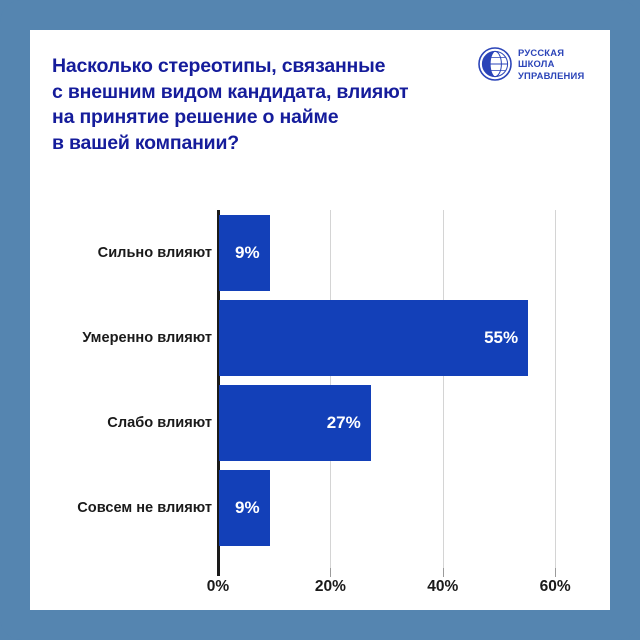 This screenshot has height=640, width=640. What do you see at coordinates (551, 75) in the screenshot?
I see `brand-line-3: УПРАВЛЕНИЯ` at bounding box center [551, 75].